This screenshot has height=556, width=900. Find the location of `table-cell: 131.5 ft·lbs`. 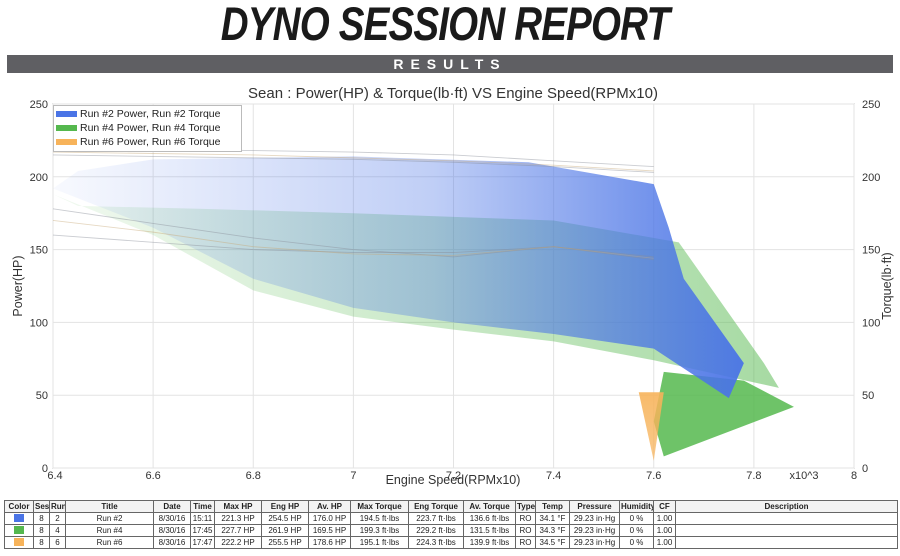

table-cell: 131.5 ft·lbs is located at coordinates (489, 530).